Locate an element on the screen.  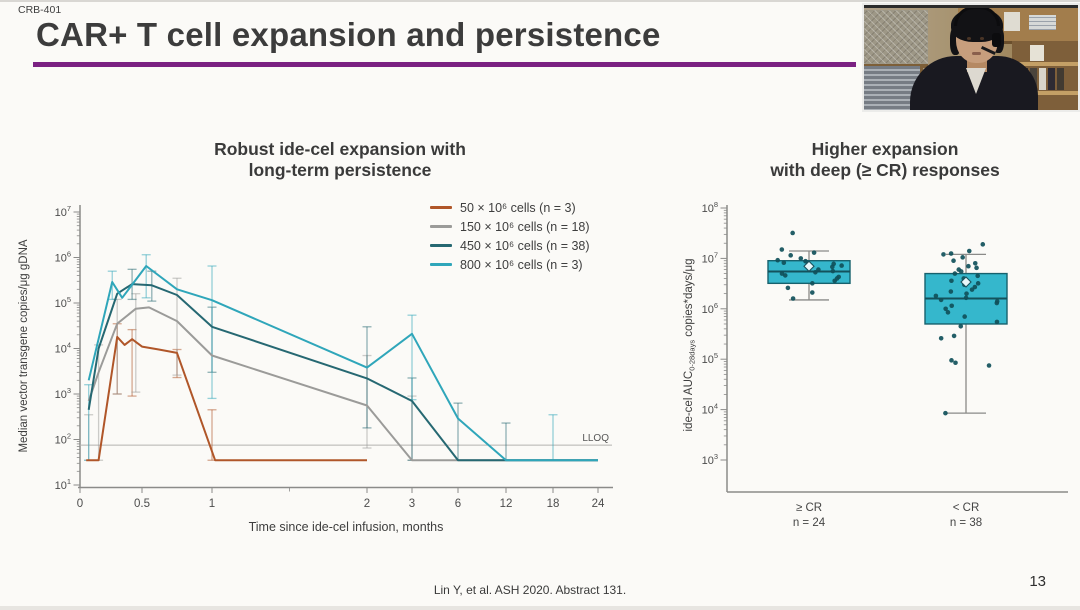
svg-text: n = 38 is located at coordinates (966, 523).